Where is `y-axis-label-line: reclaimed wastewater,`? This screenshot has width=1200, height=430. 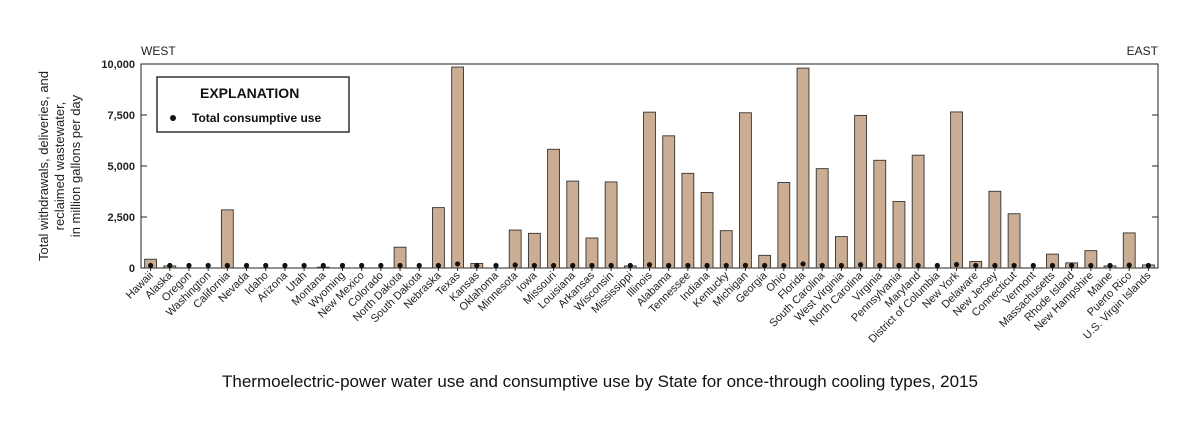 y-axis-label-line: reclaimed wastewater, is located at coordinates (59, 166).